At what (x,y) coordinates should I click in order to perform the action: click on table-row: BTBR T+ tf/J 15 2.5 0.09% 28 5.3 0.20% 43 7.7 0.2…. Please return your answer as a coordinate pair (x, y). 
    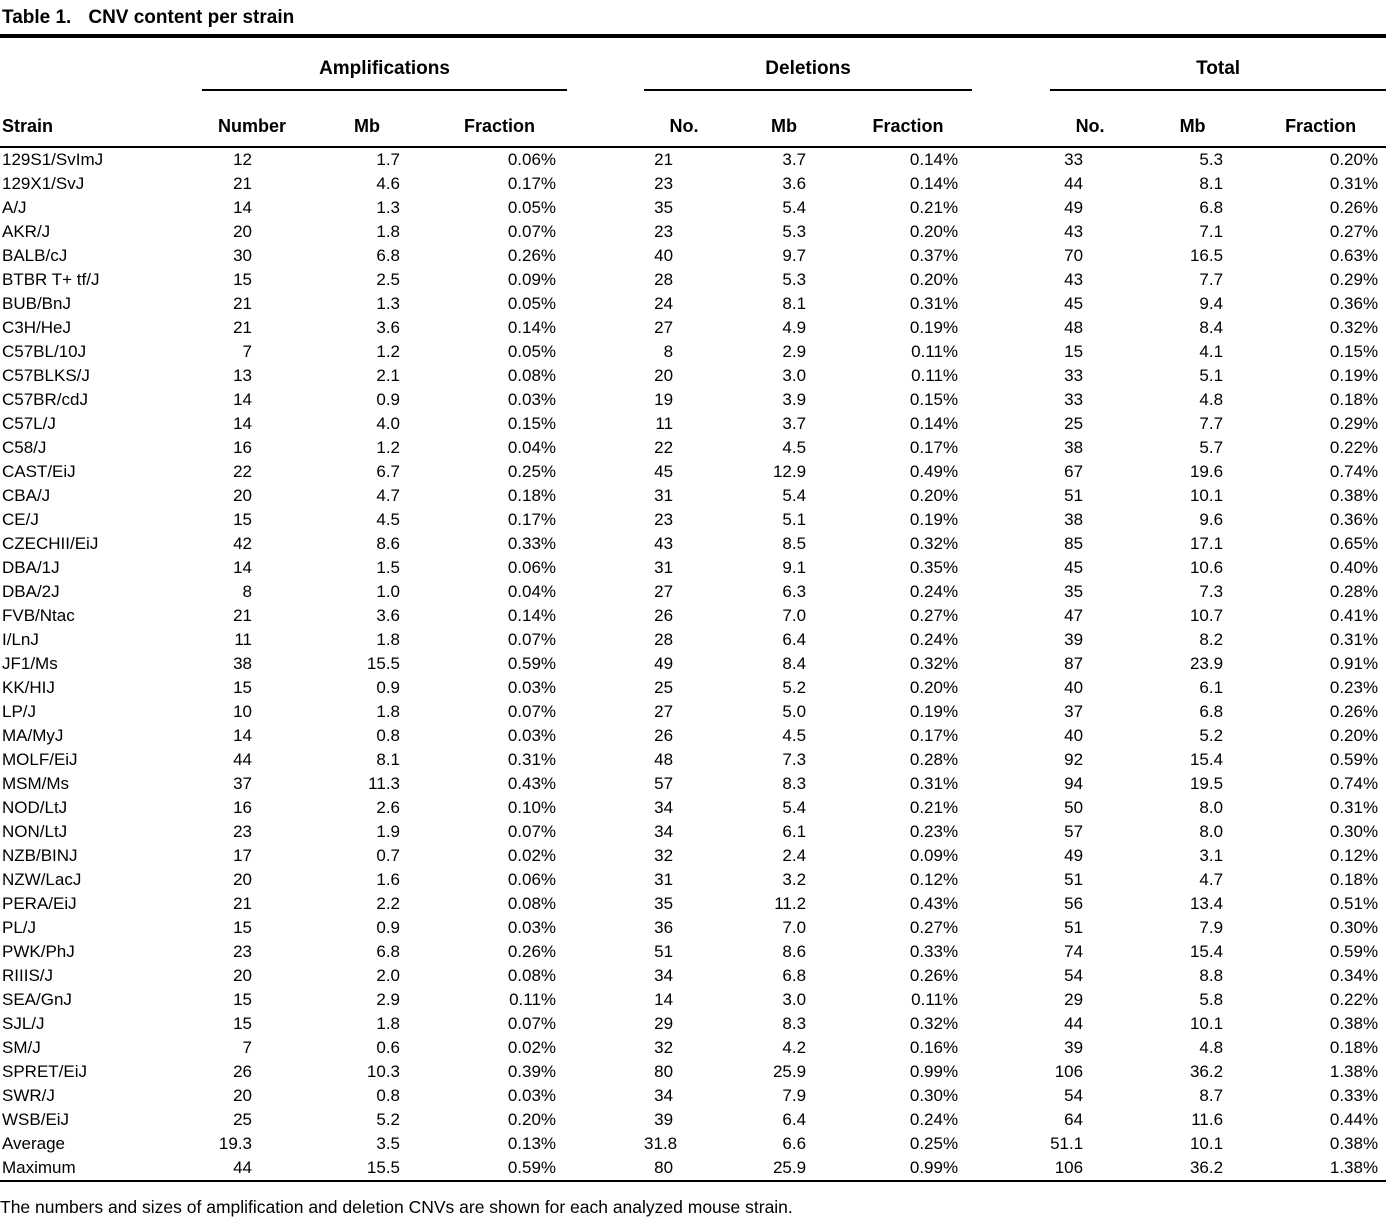
    Looking at the image, I should click on (693, 280).